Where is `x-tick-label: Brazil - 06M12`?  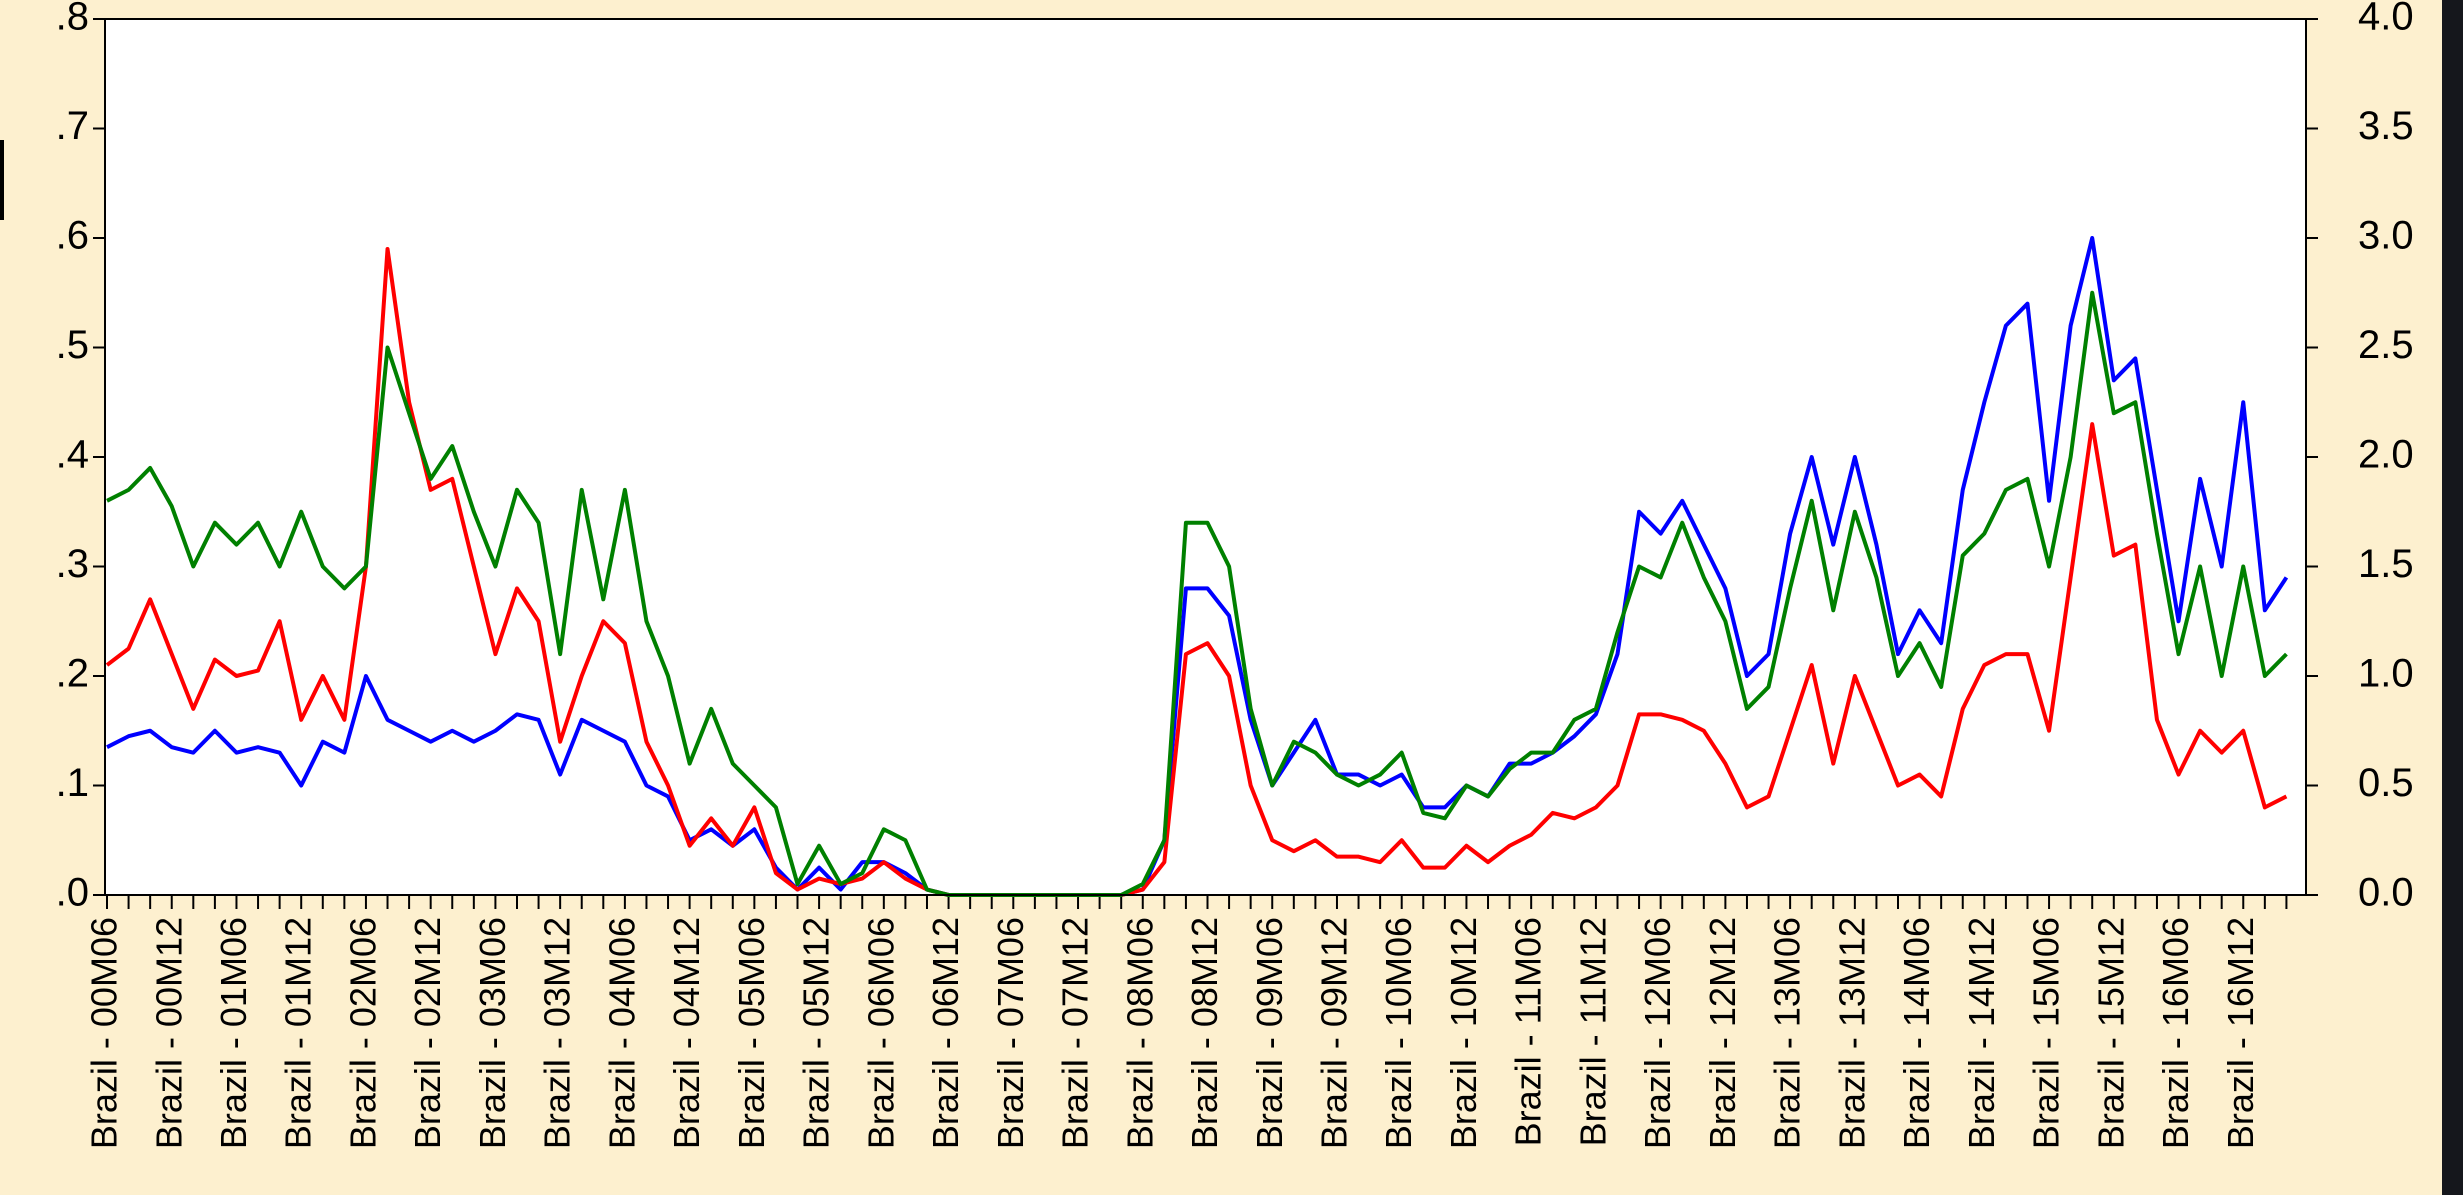
x-tick-label: Brazil - 06M12 is located at coordinates (945, 1033).